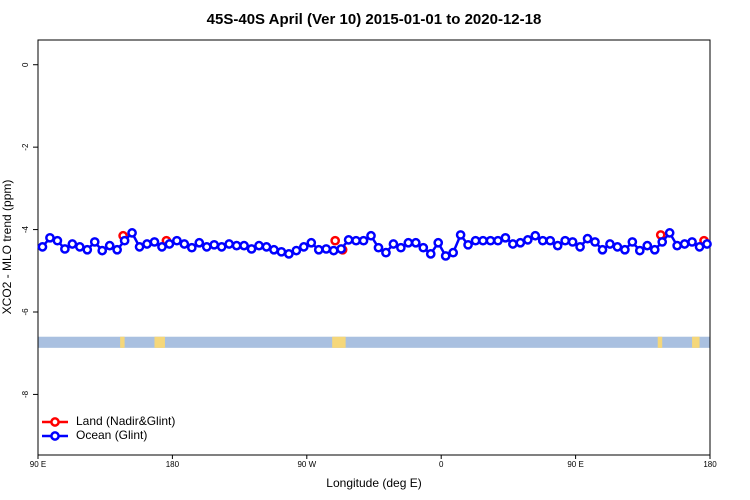 The width and height of the screenshot is (750, 500). I want to click on y-tick-label: -6, so click(25, 312).